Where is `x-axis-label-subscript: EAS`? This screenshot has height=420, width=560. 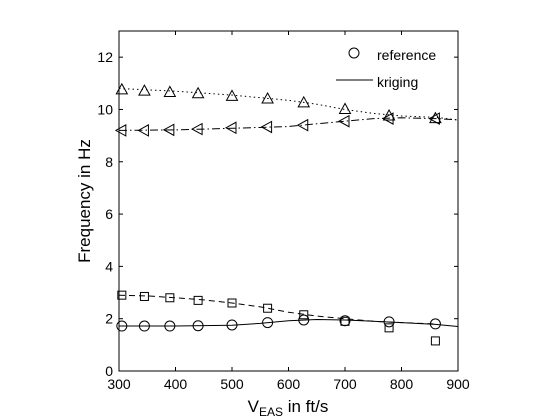 x-axis-label-subscript: EAS is located at coordinates (271, 412).